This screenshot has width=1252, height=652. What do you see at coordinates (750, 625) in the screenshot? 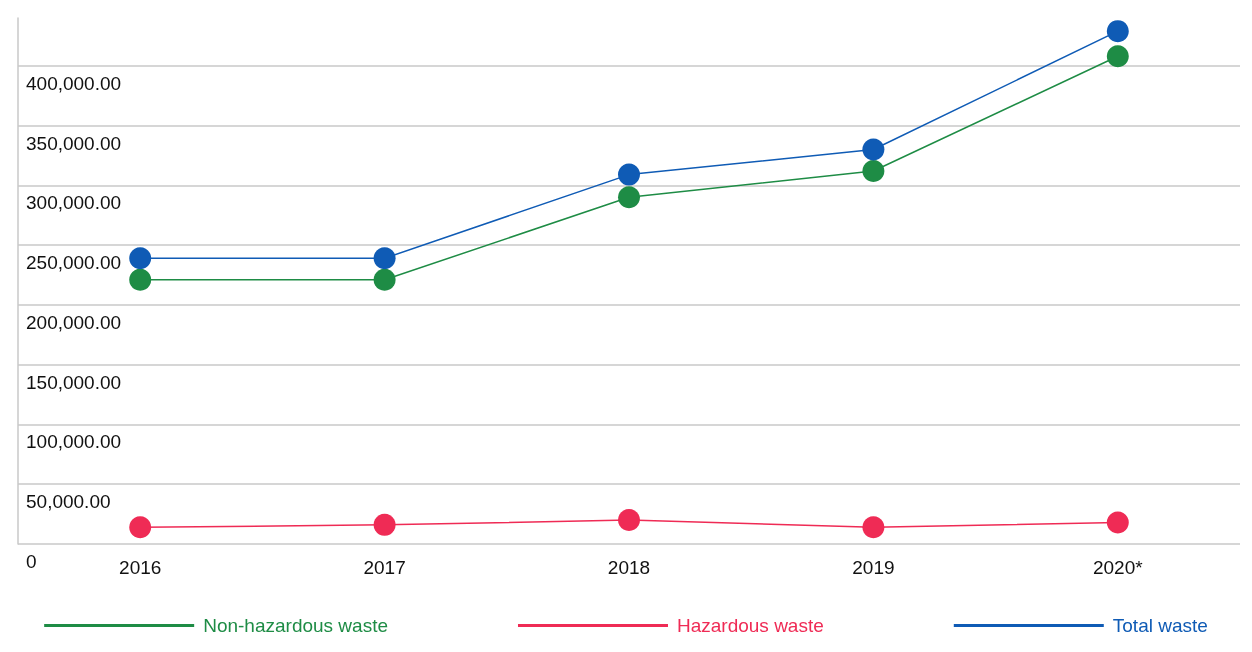
I see `text: Hazardous waste` at bounding box center [750, 625].